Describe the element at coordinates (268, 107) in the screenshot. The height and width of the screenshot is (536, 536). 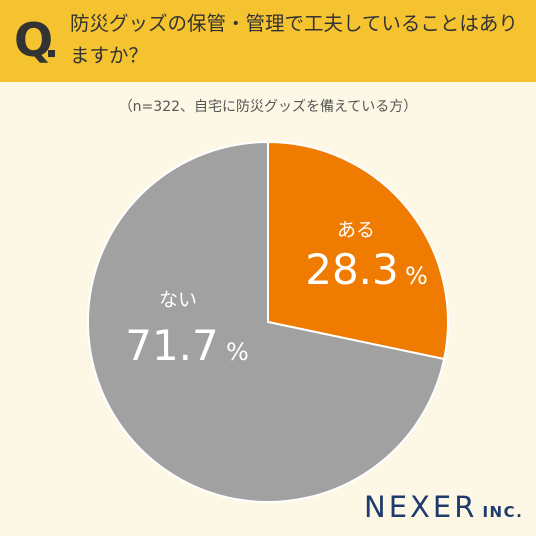
I see `sample-note: （n=322、自宅に防災グッズを備えている方）` at that location.